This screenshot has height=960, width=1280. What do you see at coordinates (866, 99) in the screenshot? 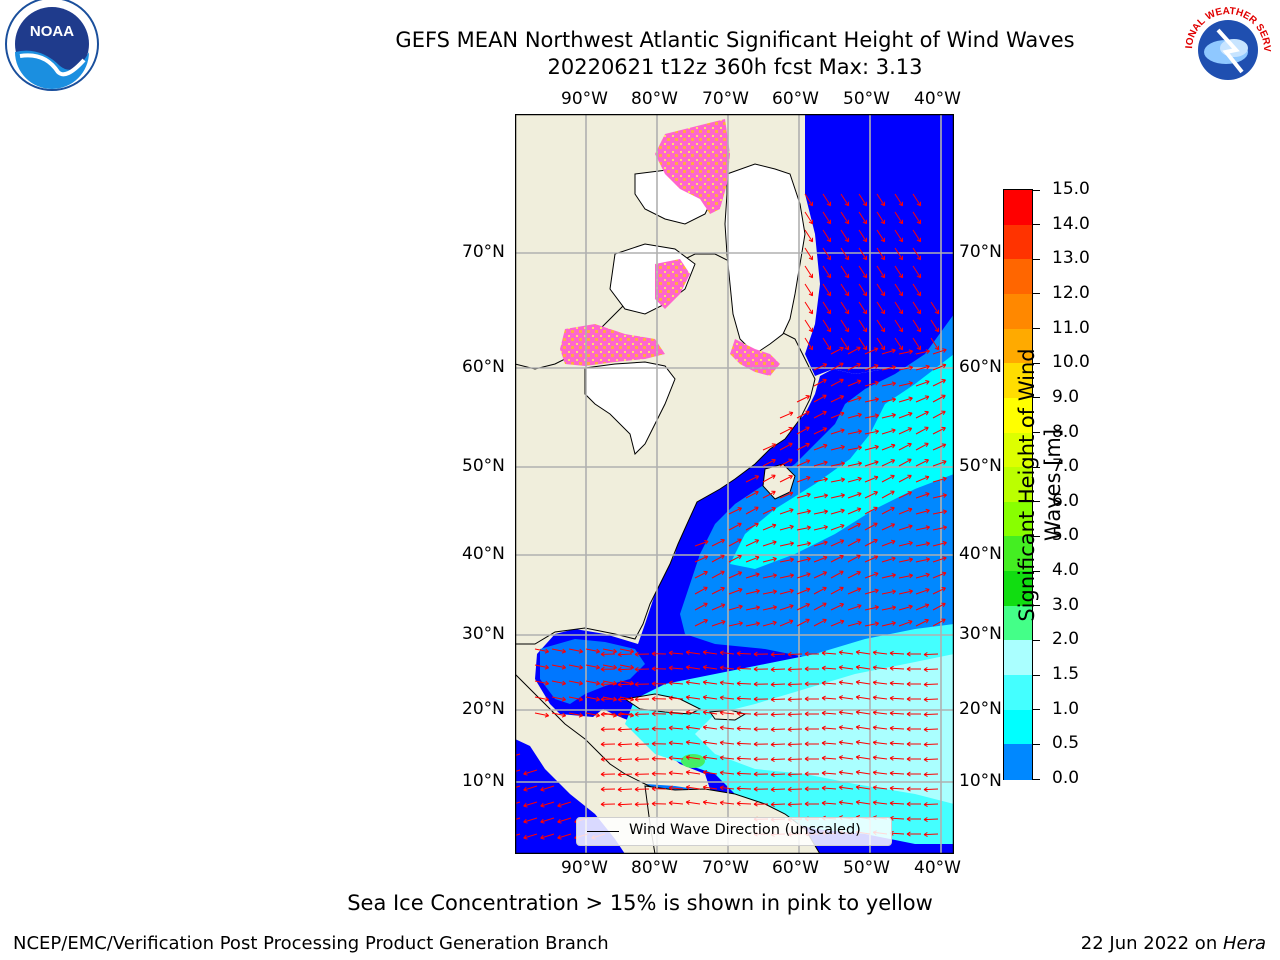
I see `lon-label: 50°W` at bounding box center [866, 99].